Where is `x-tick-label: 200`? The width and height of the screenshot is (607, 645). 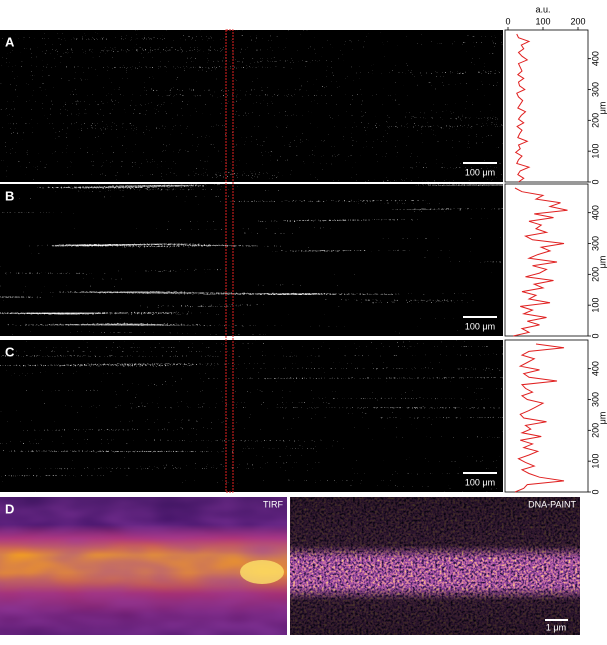 x-tick-label: 200 is located at coordinates (577, 21).